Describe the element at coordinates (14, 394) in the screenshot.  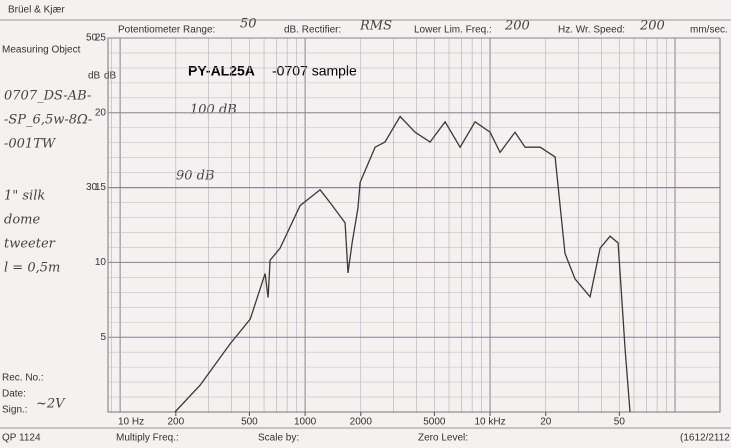
I see `date-label: Date:` at that location.